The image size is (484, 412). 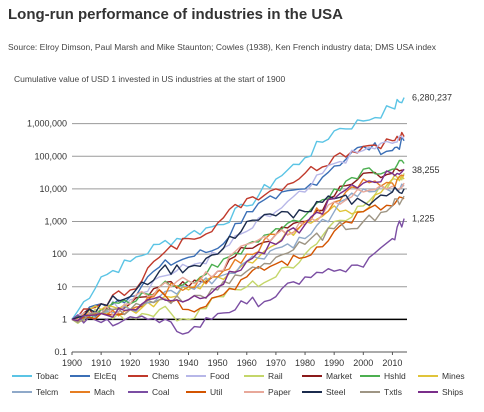 What do you see at coordinates (276, 363) in the screenshot?
I see `x-tick-label: 1970` at bounding box center [276, 363].